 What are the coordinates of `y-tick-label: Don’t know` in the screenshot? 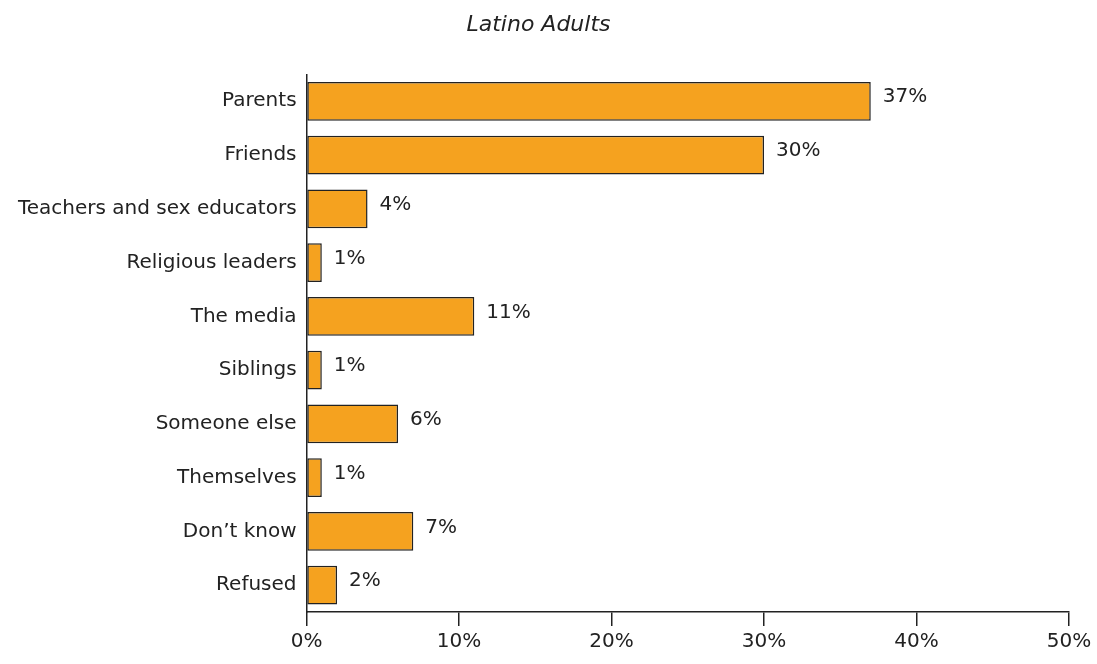 It's located at (239, 529).